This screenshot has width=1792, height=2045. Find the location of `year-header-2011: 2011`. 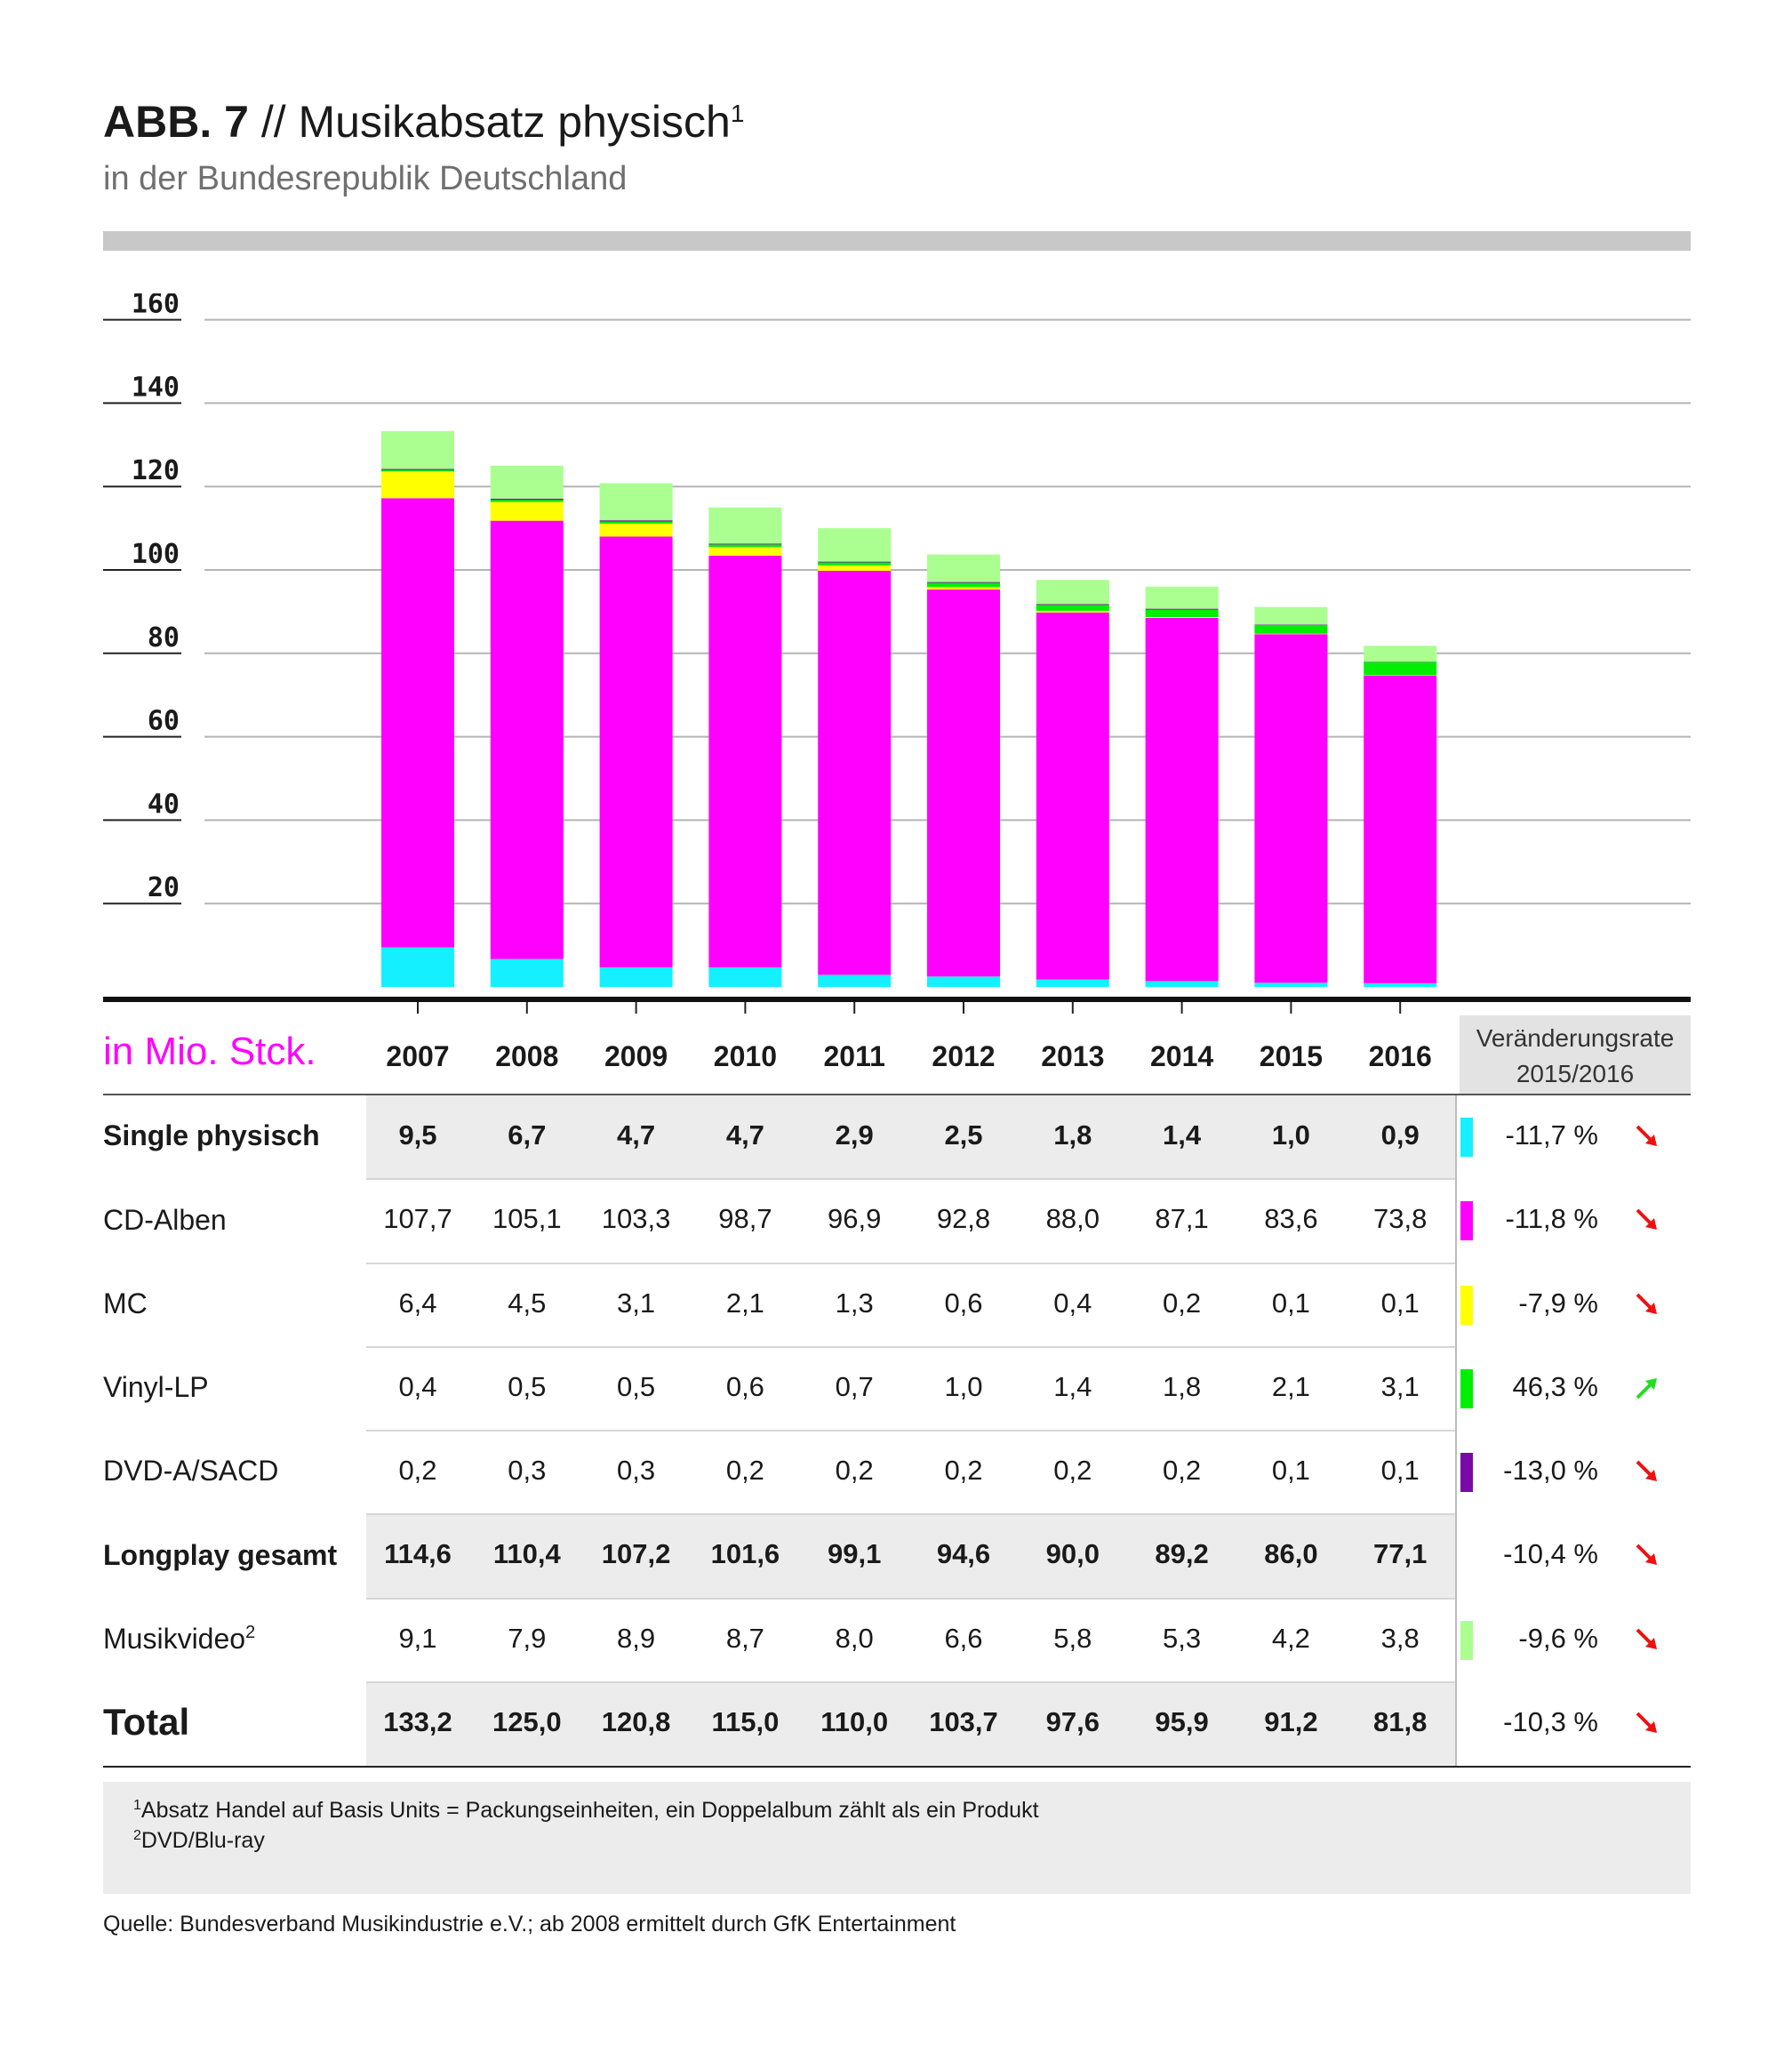

year-header-2011: 2011 is located at coordinates (854, 1056).